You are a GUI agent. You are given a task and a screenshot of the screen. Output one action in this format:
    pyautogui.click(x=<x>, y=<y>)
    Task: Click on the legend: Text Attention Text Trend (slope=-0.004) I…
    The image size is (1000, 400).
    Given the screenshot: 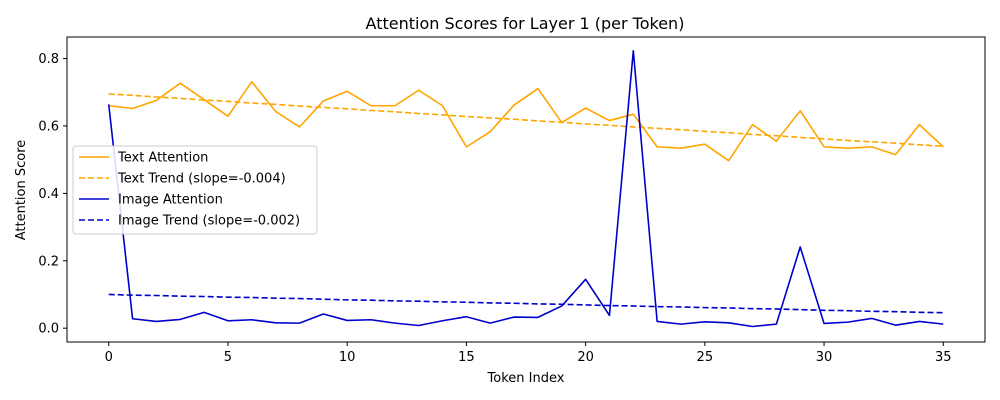 What is the action you would take?
    pyautogui.click(x=195, y=190)
    